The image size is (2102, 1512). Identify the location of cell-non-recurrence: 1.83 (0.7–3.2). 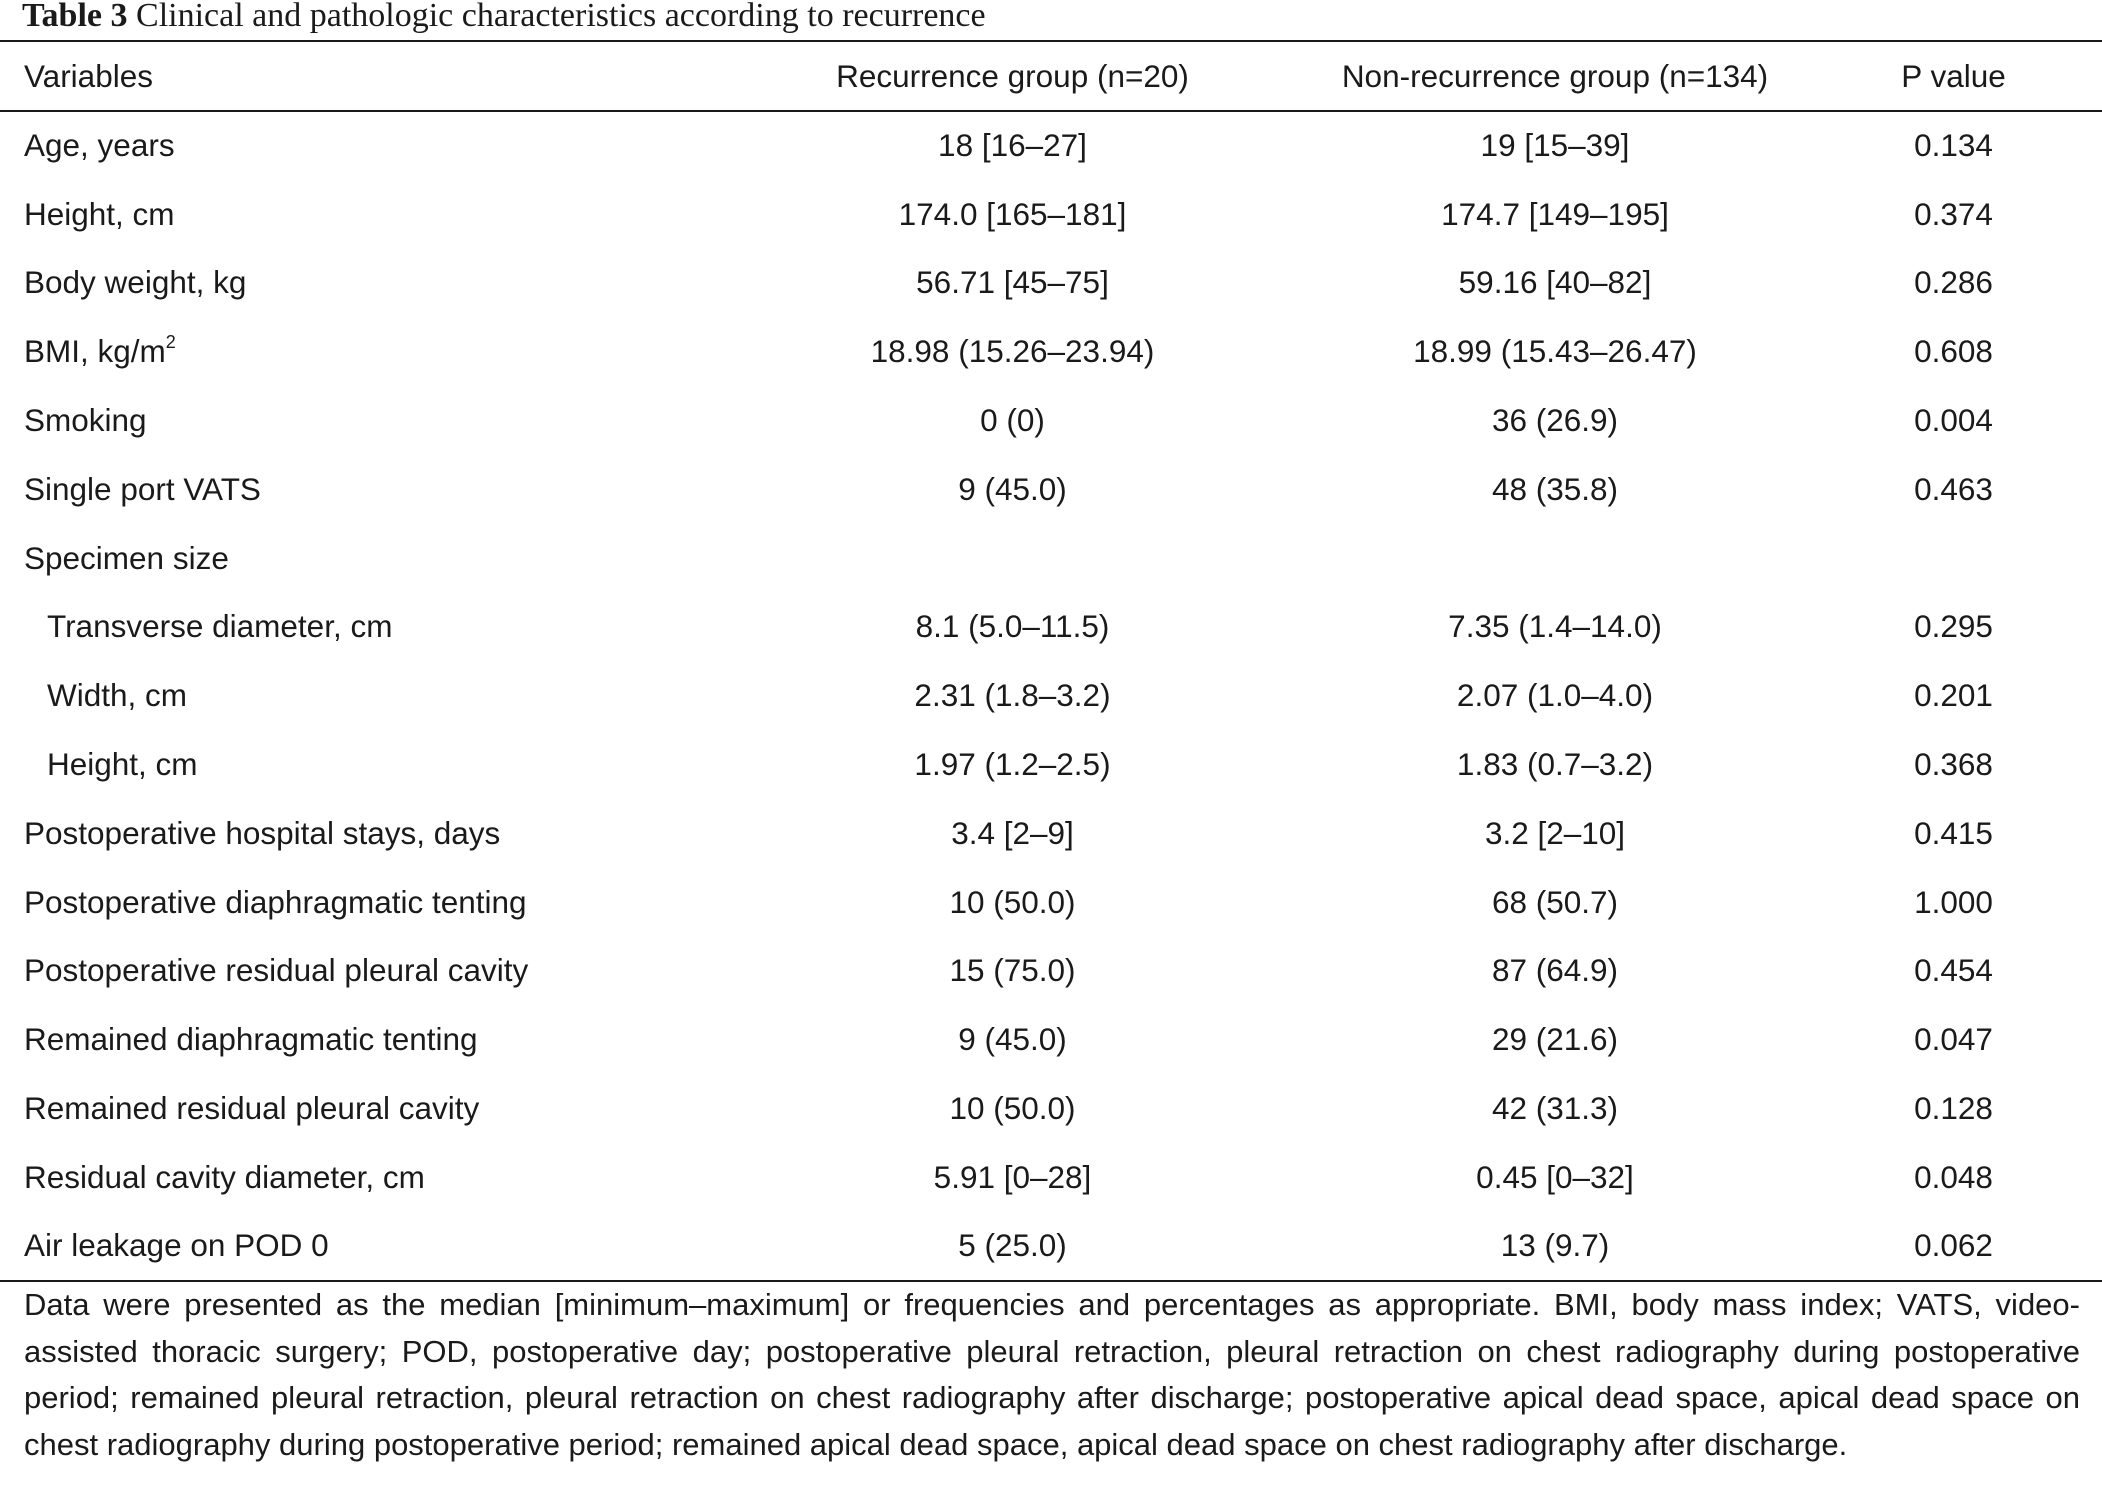
(1555, 764).